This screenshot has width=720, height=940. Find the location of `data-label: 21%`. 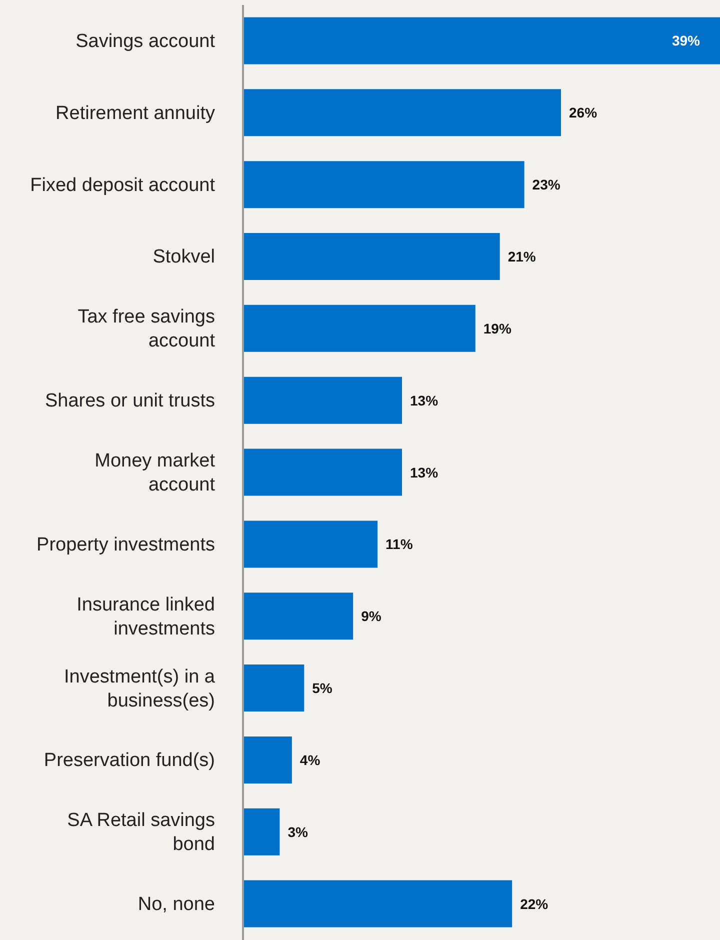

data-label: 21% is located at coordinates (522, 256).